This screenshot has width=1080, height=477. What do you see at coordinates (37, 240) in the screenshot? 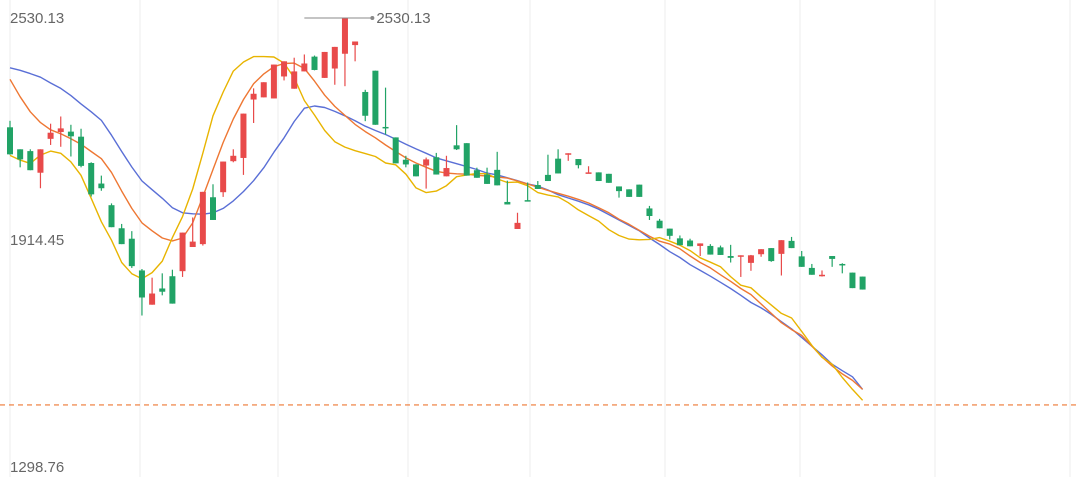
I see `y-axis-label-mid: 1914.45` at bounding box center [37, 240].